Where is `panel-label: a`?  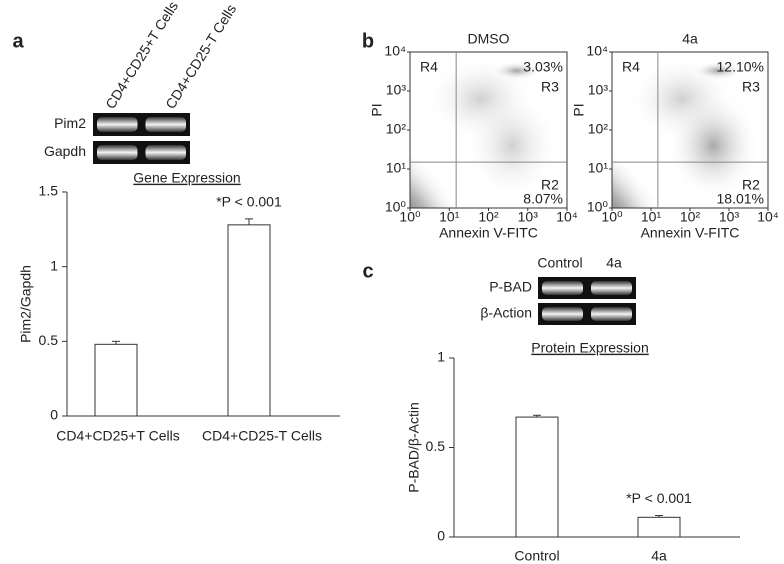 panel-label: a is located at coordinates (18, 41).